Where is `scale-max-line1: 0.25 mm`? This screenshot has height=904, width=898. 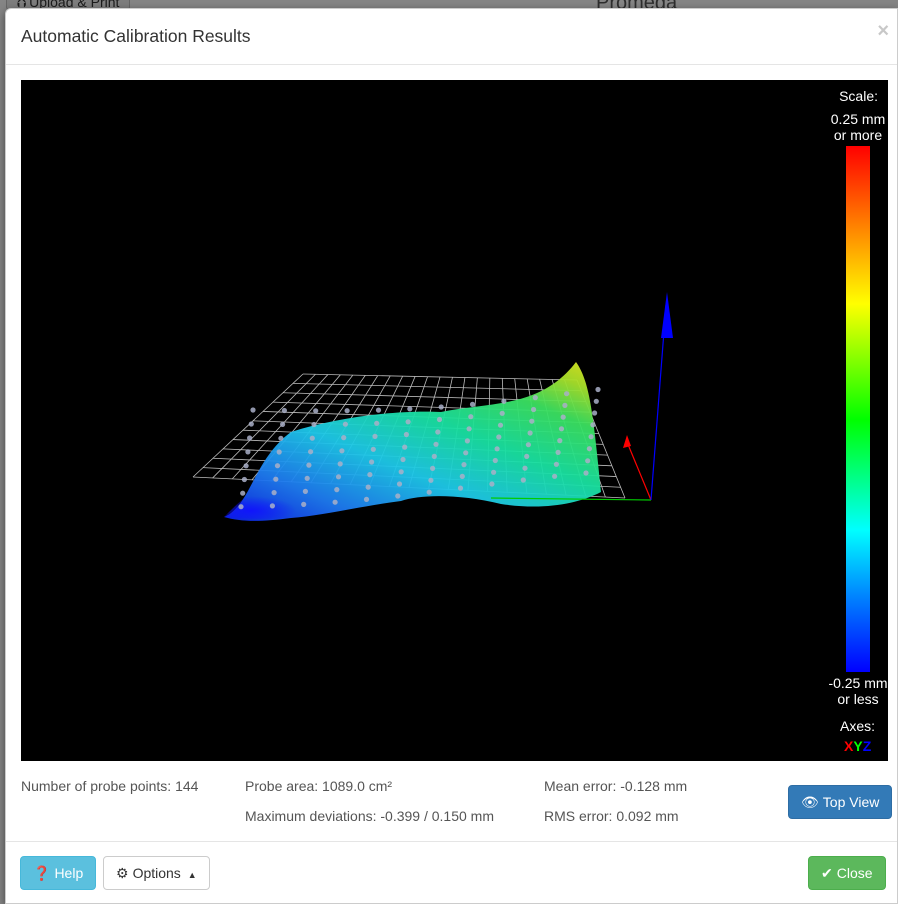 scale-max-line1: 0.25 mm is located at coordinates (858, 119).